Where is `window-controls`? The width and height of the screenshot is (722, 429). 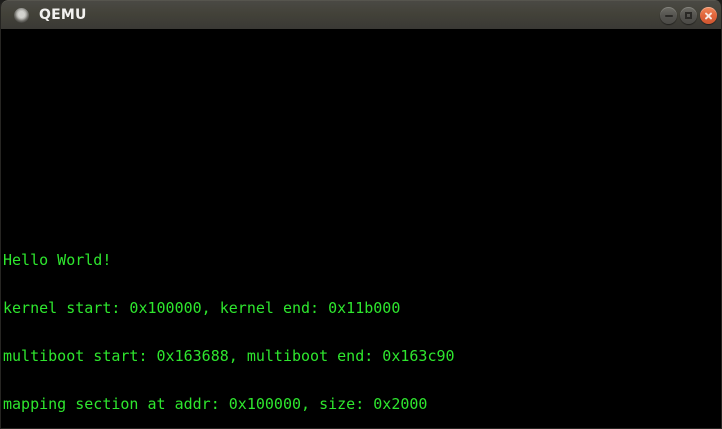
window-controls is located at coordinates (688, 15).